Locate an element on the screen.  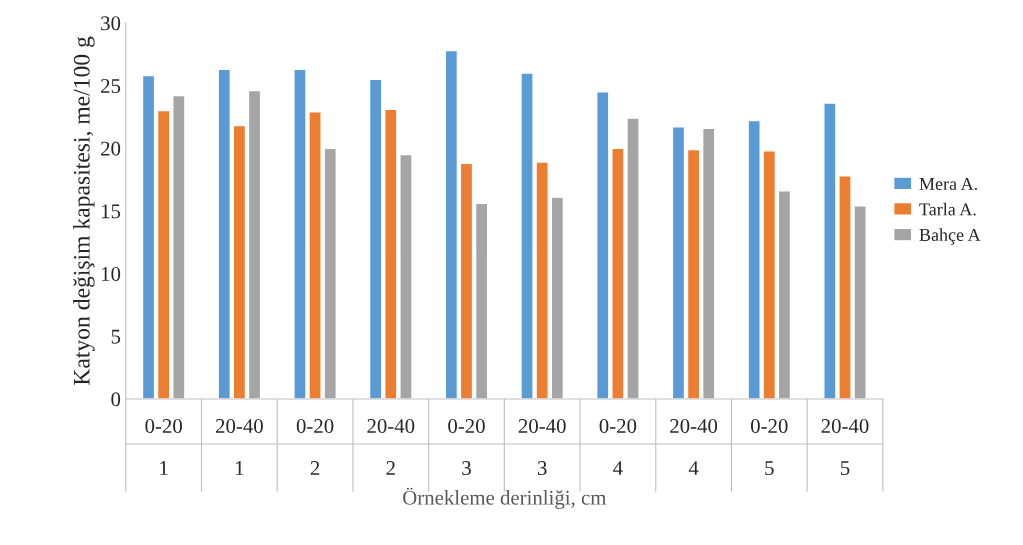
category-label: 20-40 1 is located at coordinates (239, 446).